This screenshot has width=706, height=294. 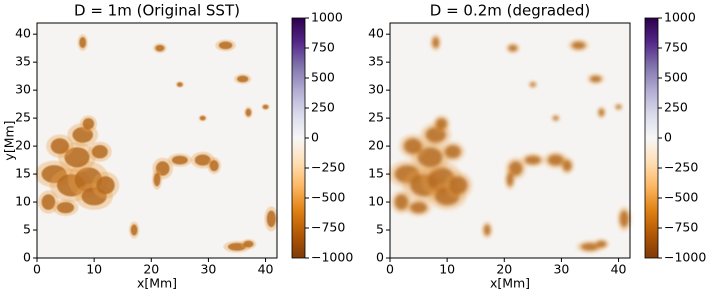 I want to click on chart-title: D = 0.2m (degraded), so click(x=510, y=11).